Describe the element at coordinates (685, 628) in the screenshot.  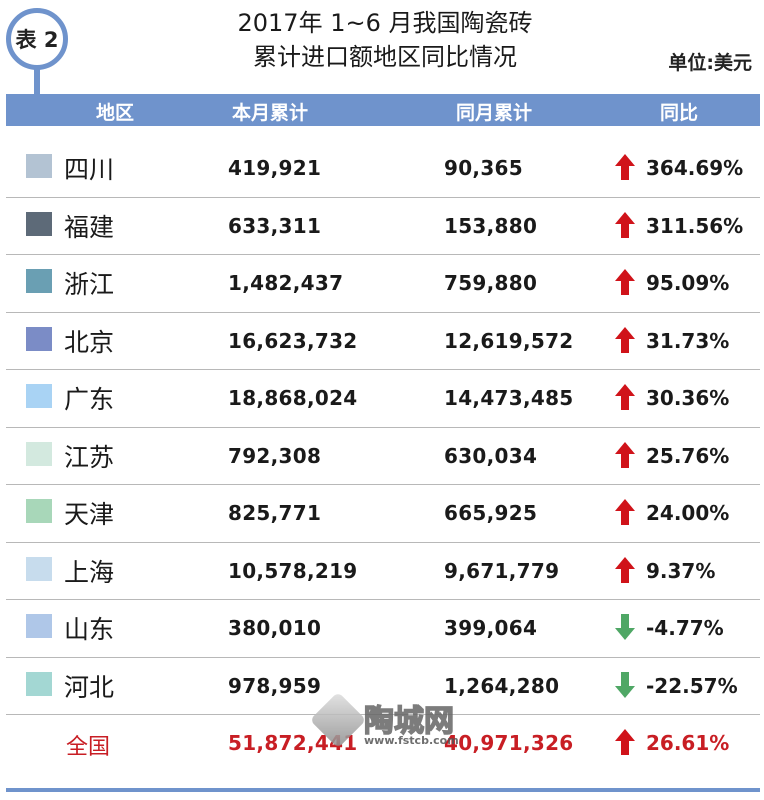
I see `yoy-change: -4.77%` at that location.